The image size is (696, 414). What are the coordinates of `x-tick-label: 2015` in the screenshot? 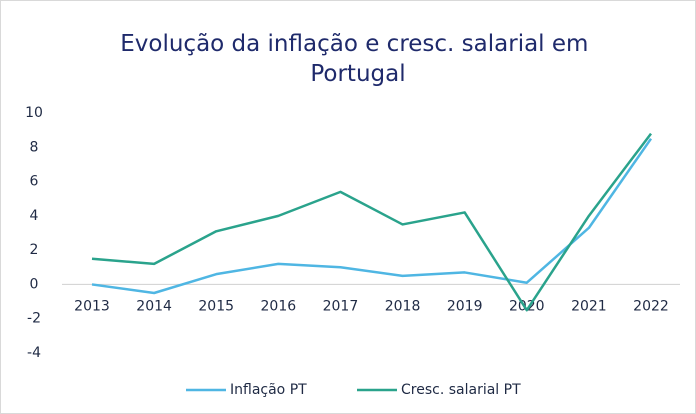 It's located at (216, 306).